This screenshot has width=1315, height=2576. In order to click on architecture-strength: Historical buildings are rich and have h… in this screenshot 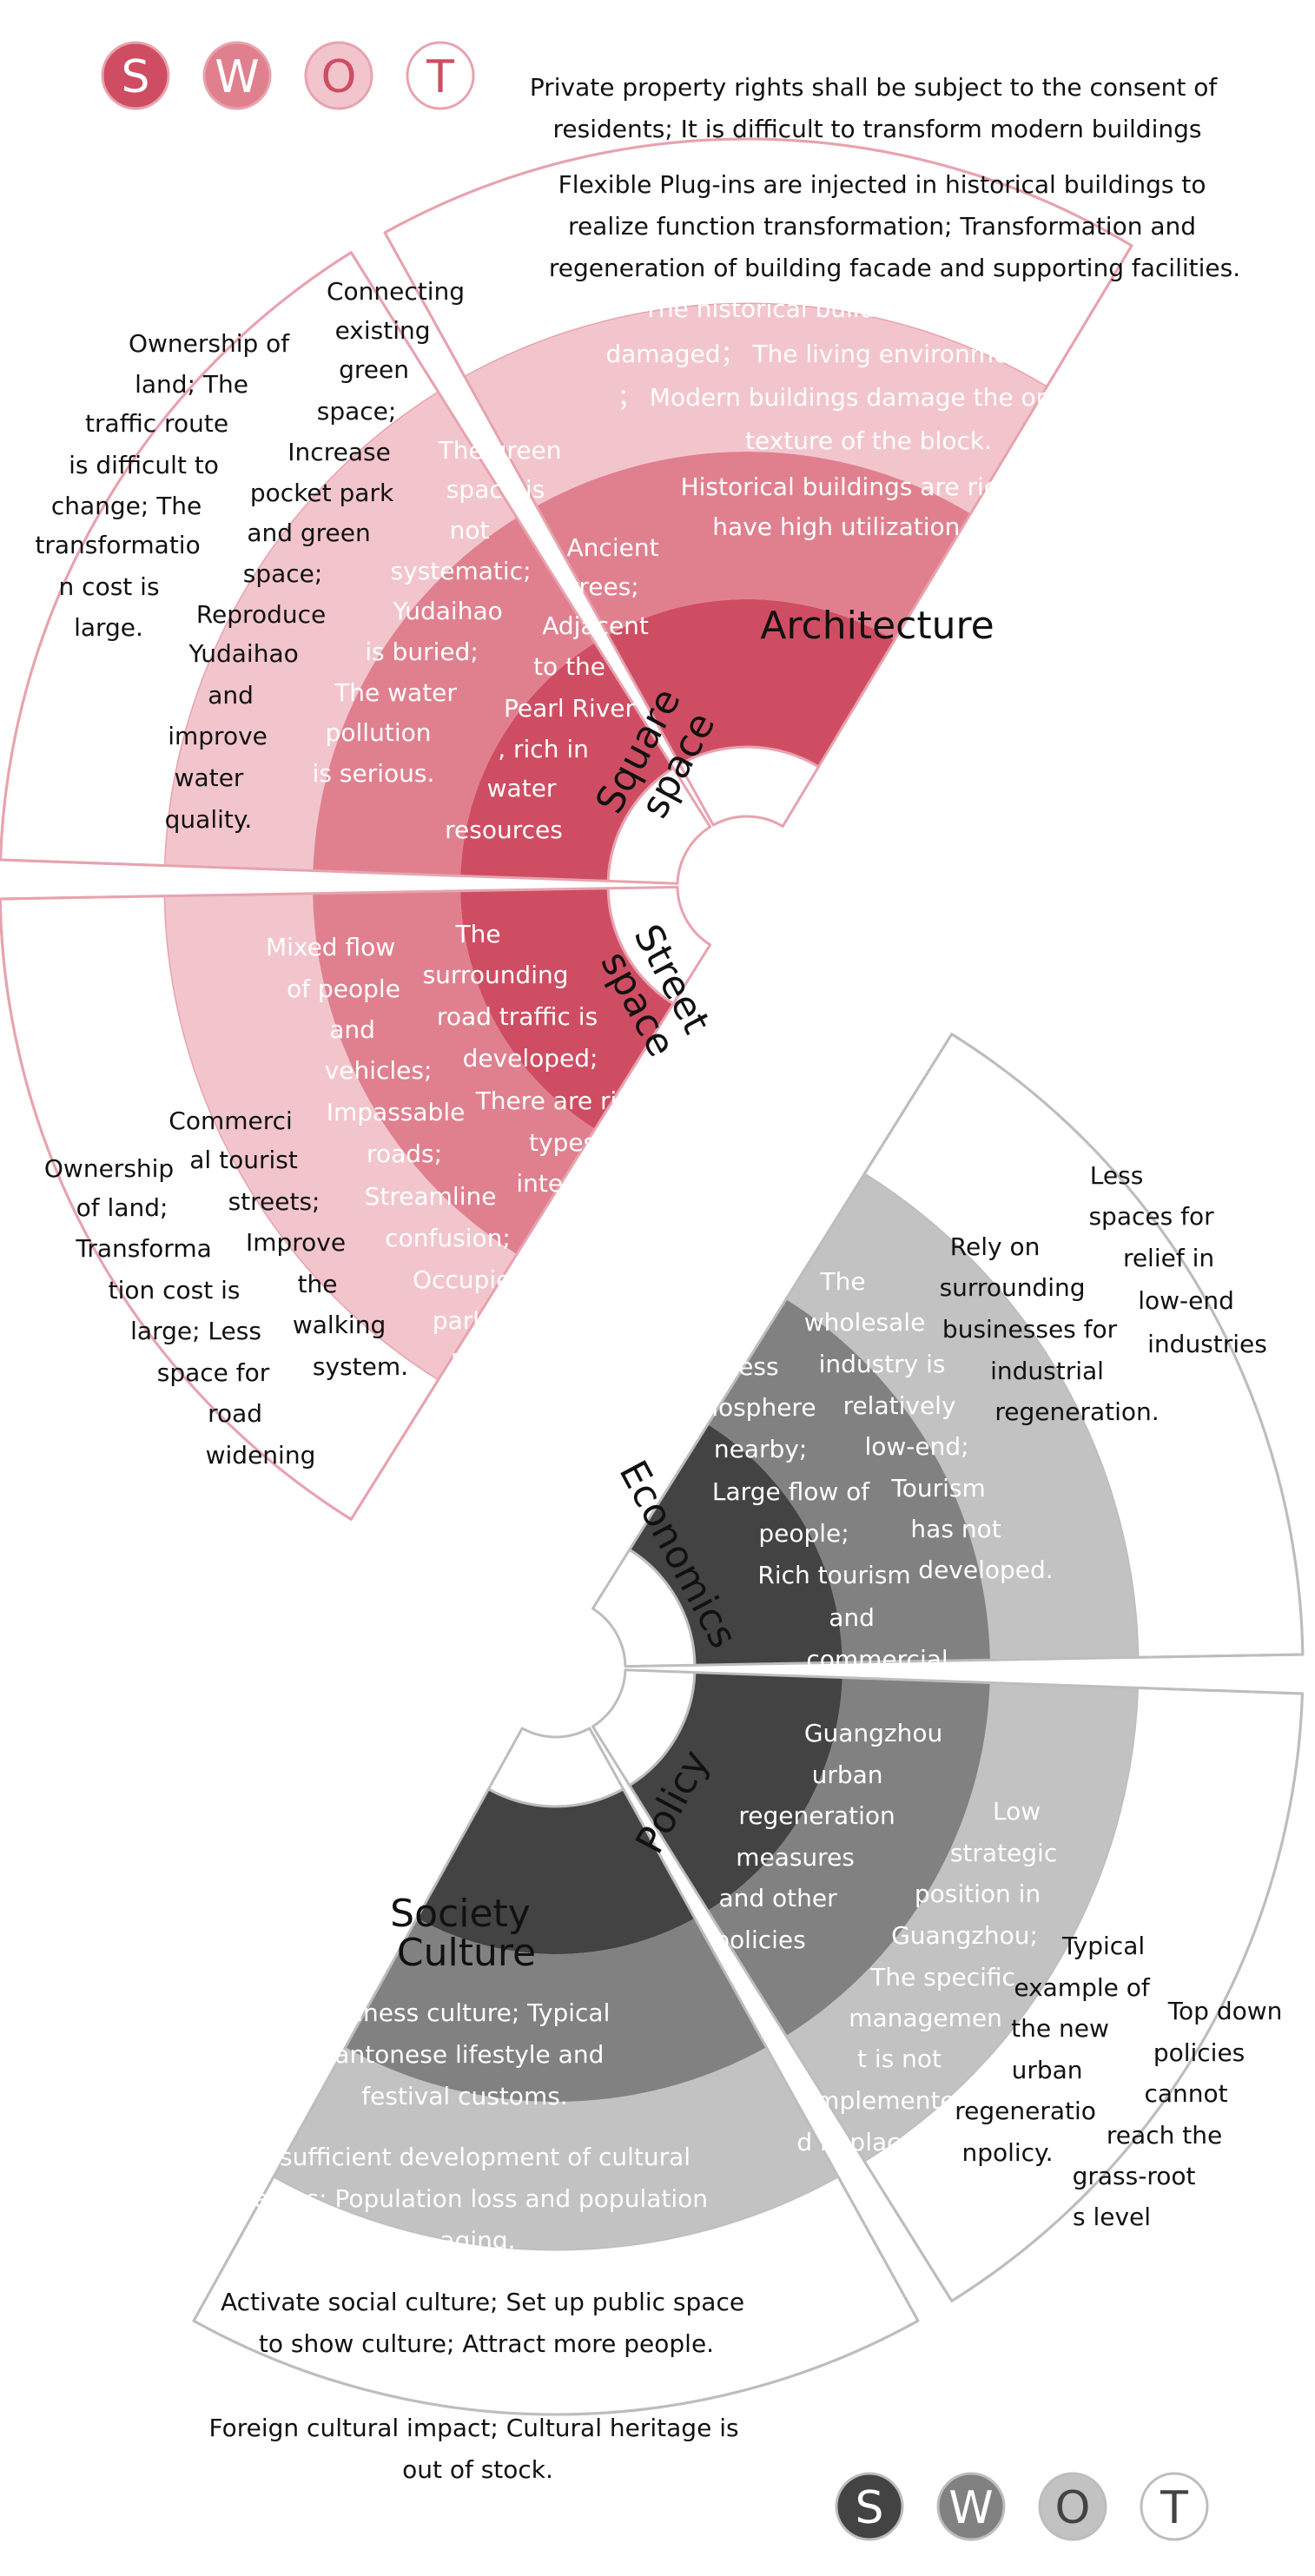, I will do `click(877, 506)`.